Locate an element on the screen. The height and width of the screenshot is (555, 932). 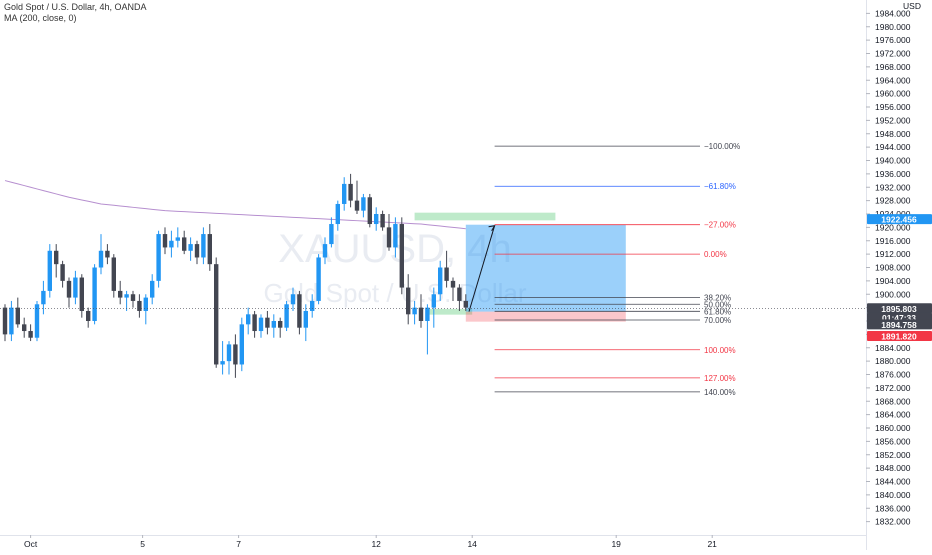
price-tick-label: 1884.000 is located at coordinates (893, 348).